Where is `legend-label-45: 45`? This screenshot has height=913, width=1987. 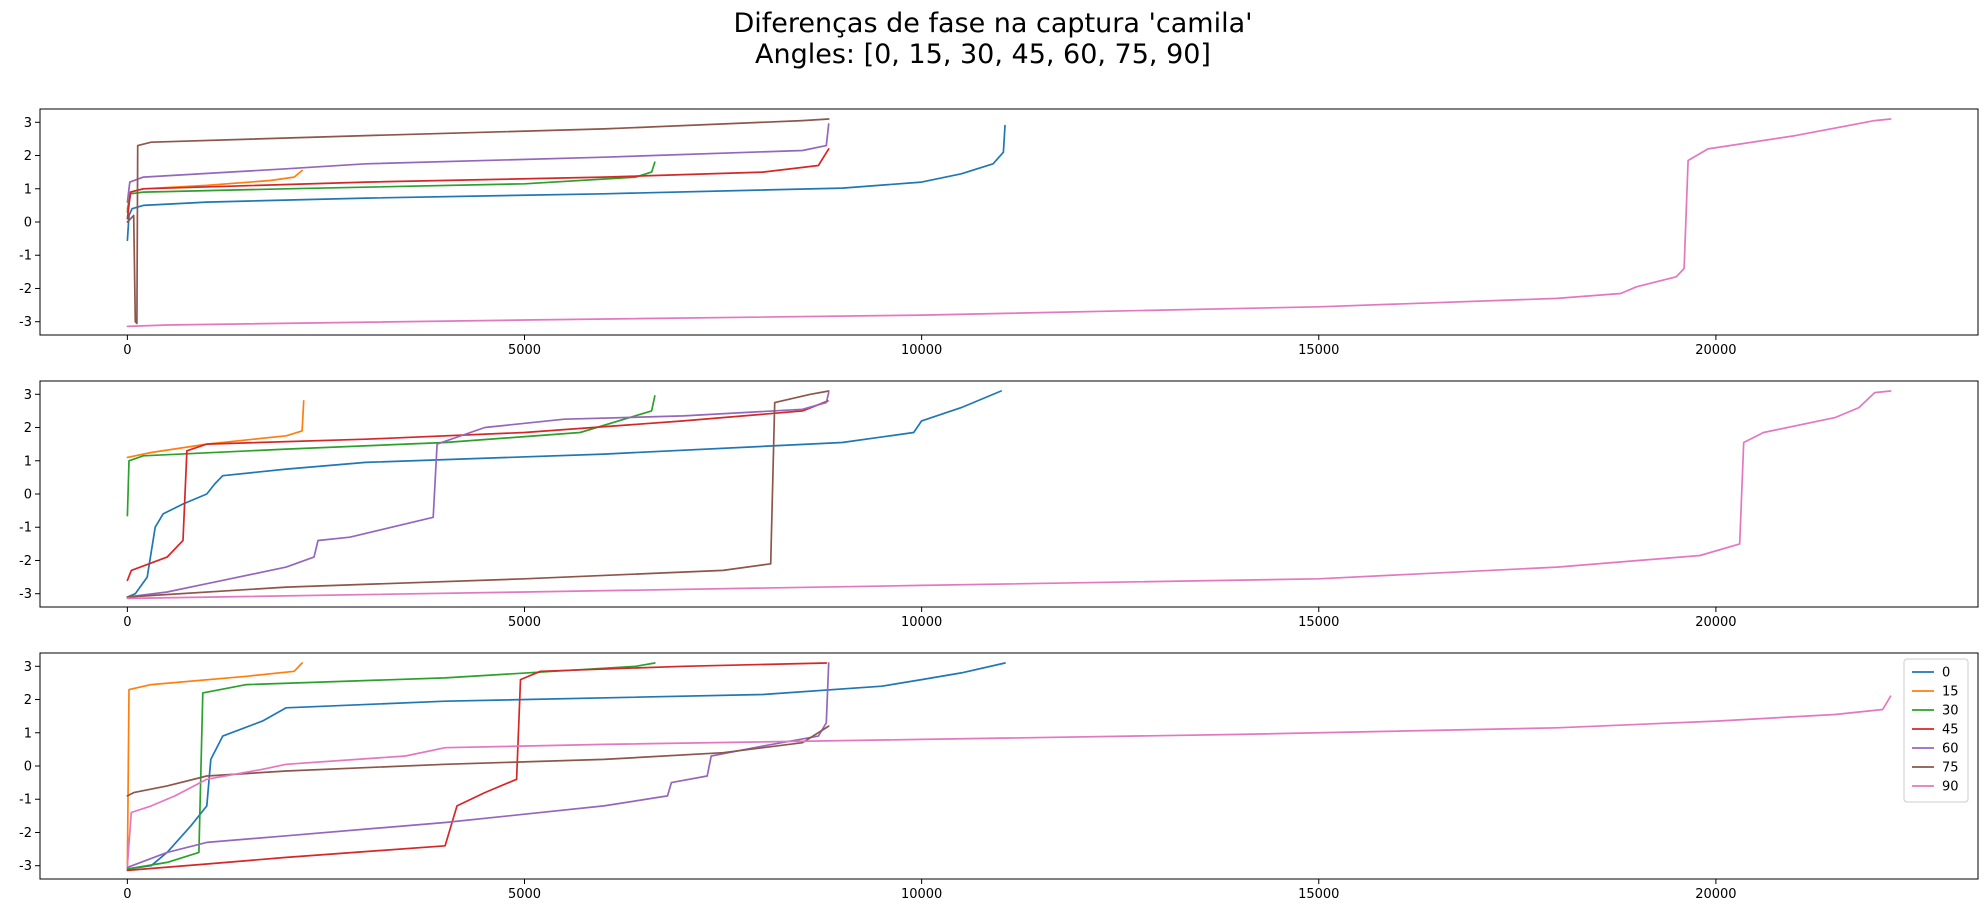
legend-label-45: 45 is located at coordinates (1950, 730).